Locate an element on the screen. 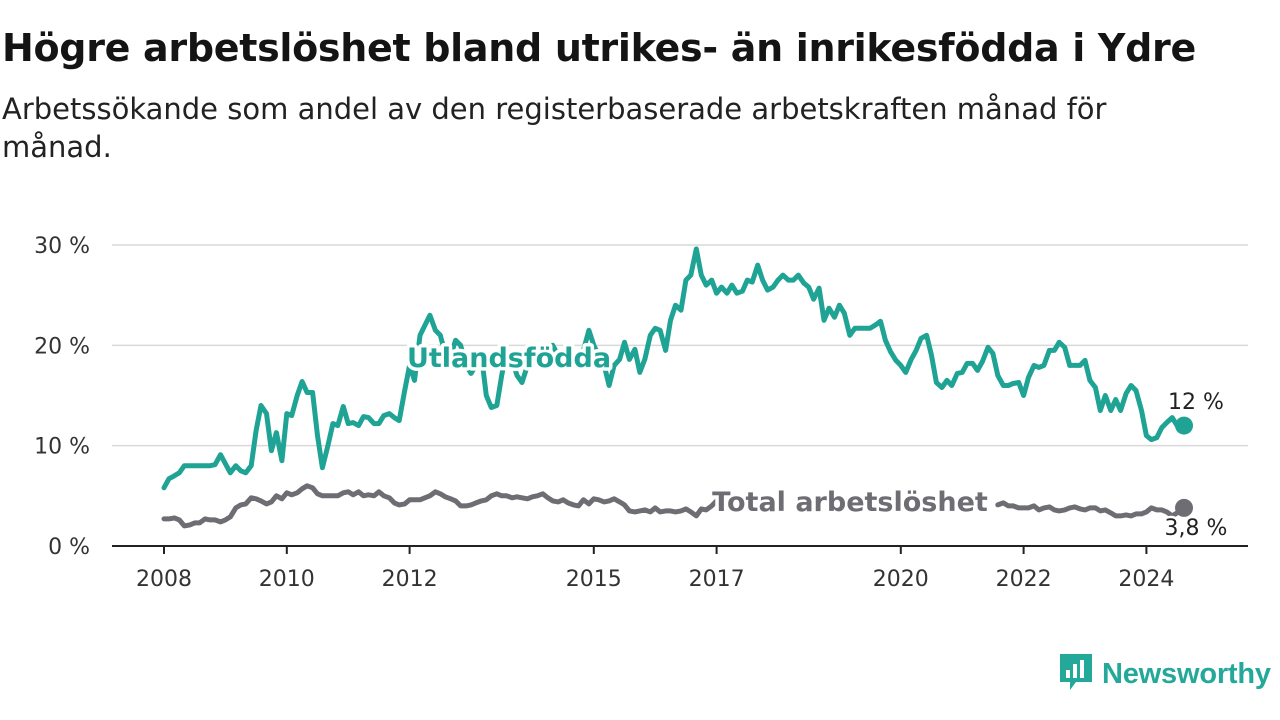 This screenshot has height=720, width=1280. end-value-label-utlandsfodda: 12 % is located at coordinates (1196, 402).